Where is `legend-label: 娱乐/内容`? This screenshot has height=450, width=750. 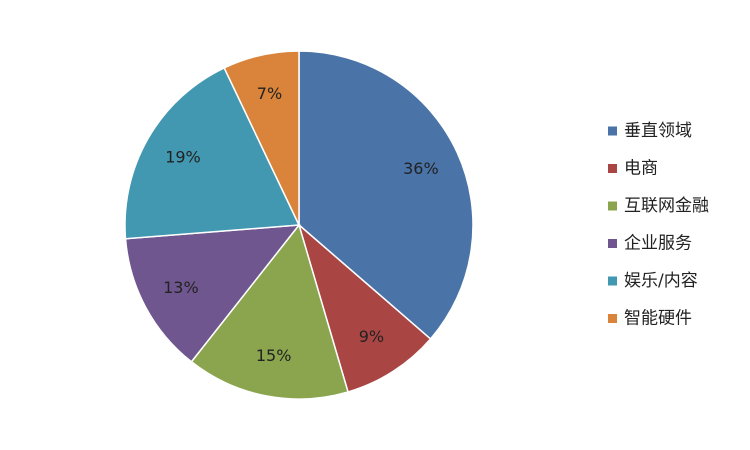 legend-label: 娱乐/内容 is located at coordinates (661, 281).